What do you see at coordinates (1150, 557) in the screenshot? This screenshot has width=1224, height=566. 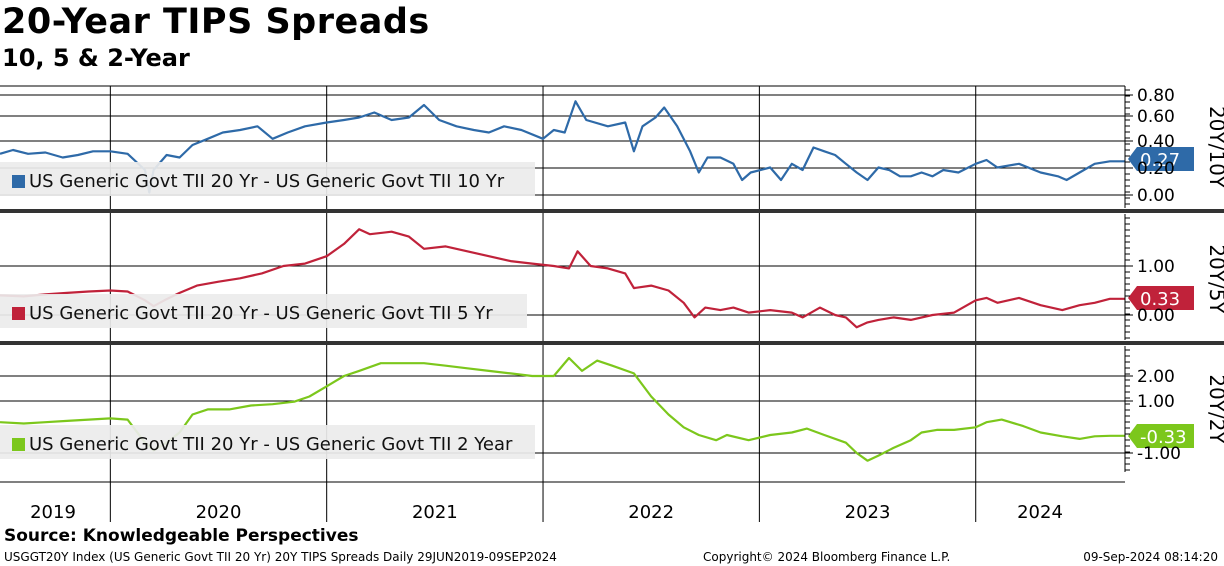 I see `footer-timestamp: 09-Sep-2024 08:14:20` at bounding box center [1150, 557].